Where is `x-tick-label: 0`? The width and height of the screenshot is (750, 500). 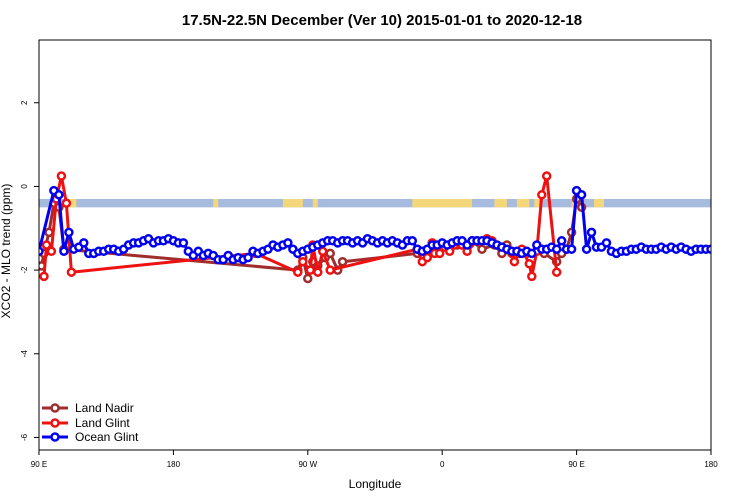 x-tick-label: 0 is located at coordinates (442, 464).